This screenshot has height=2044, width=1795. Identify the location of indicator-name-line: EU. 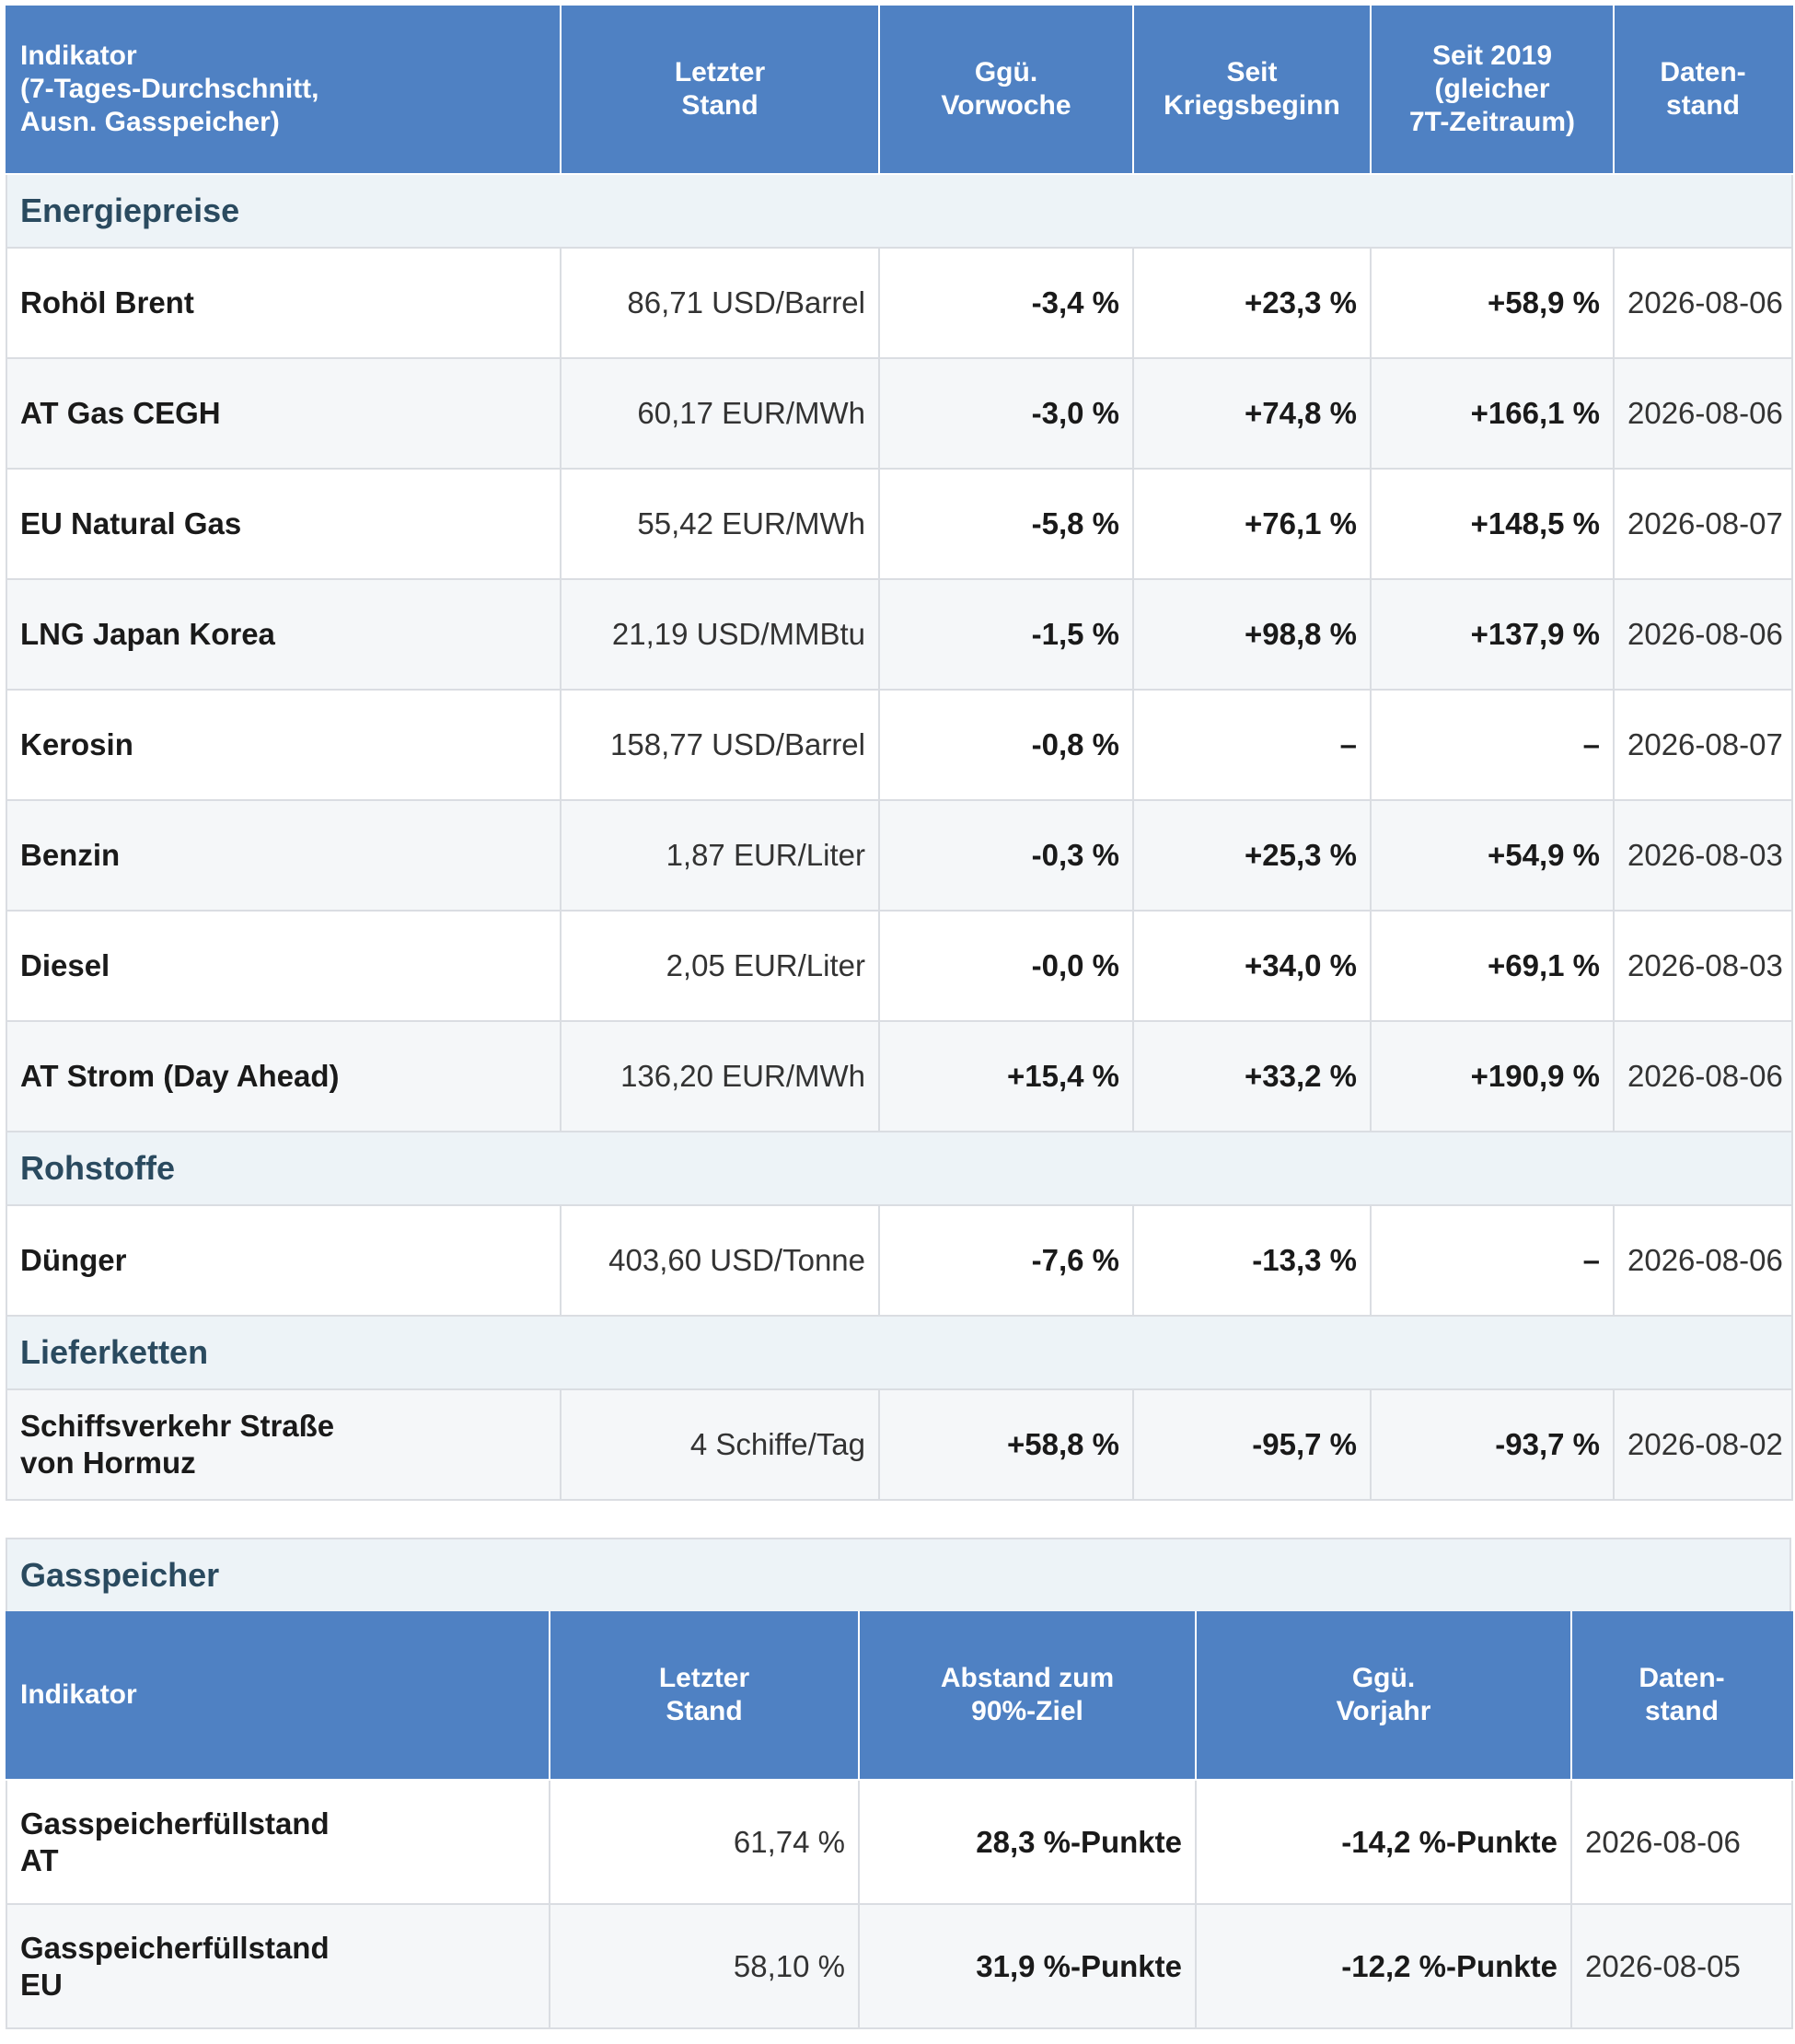
(41, 1984).